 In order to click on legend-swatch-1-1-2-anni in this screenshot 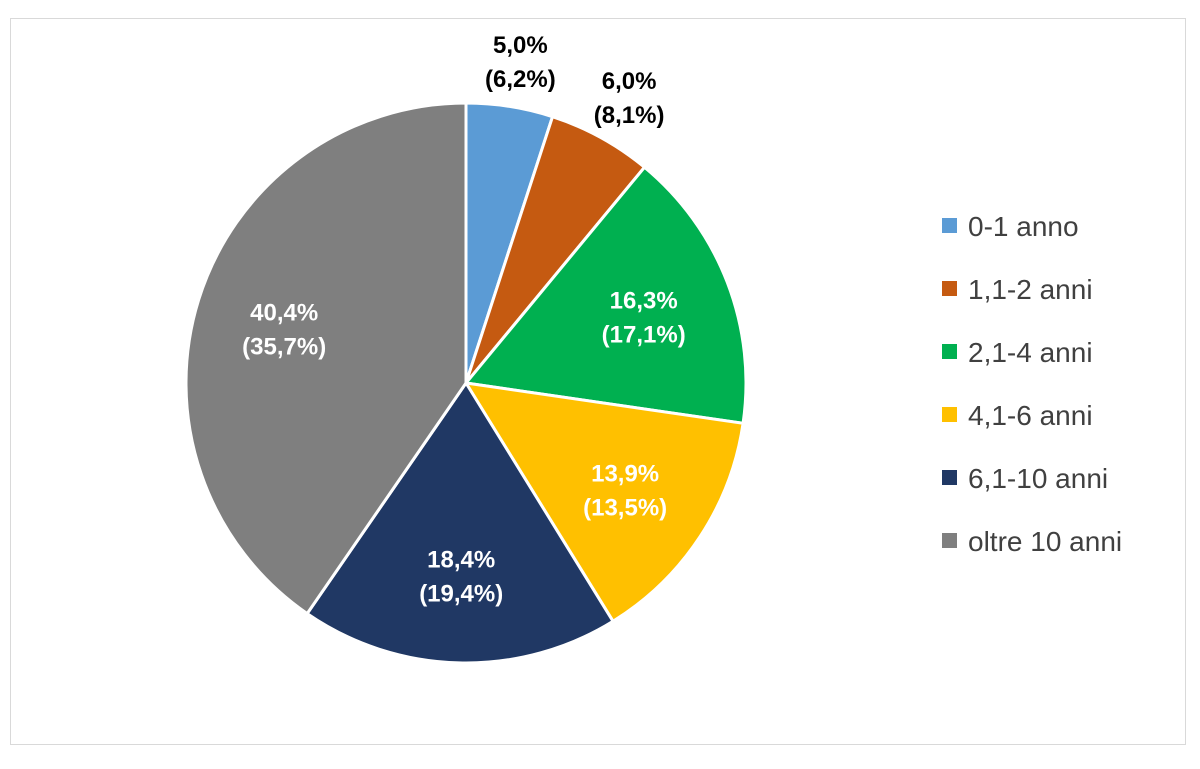, I will do `click(949, 288)`.